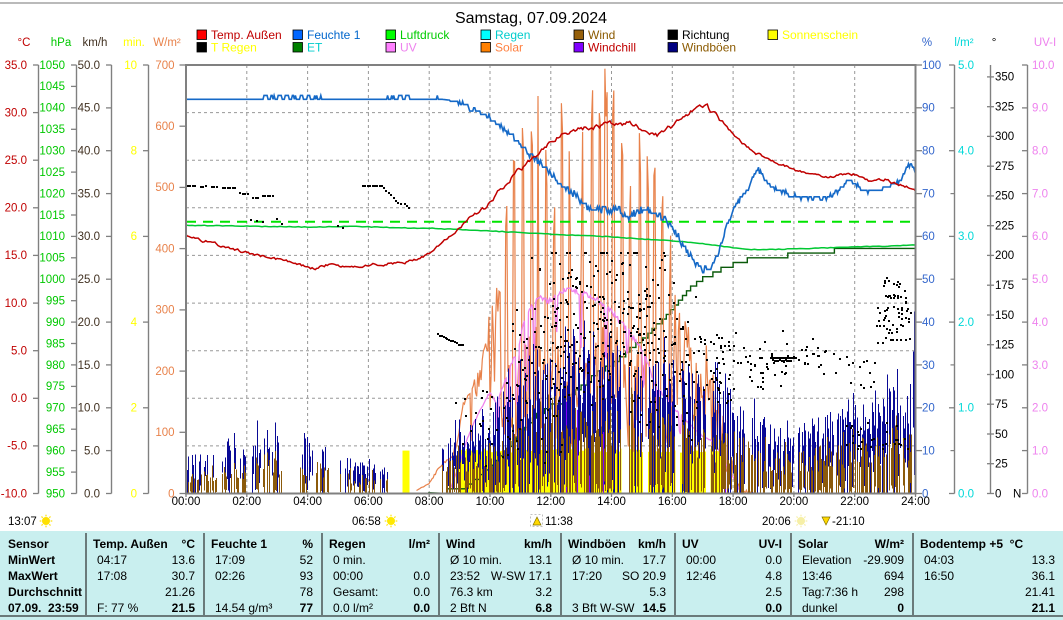 The height and width of the screenshot is (620, 1063). I want to click on svg-text: 955, so click(55, 473).